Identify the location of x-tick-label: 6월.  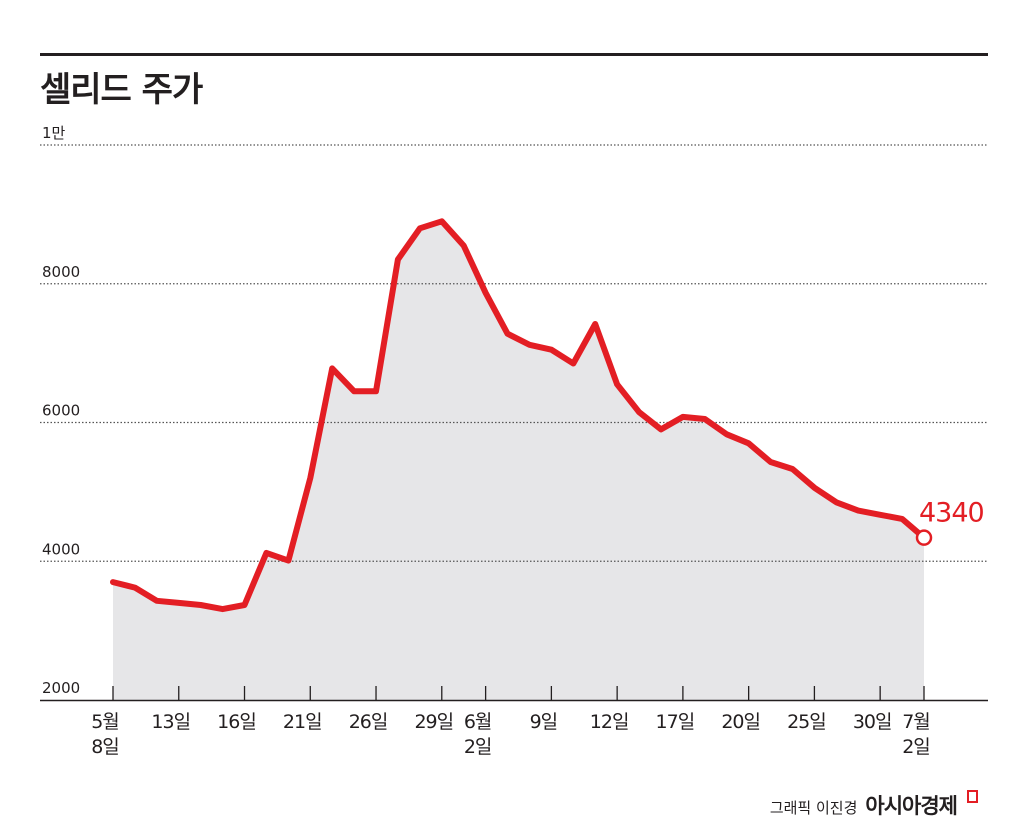
(478, 722).